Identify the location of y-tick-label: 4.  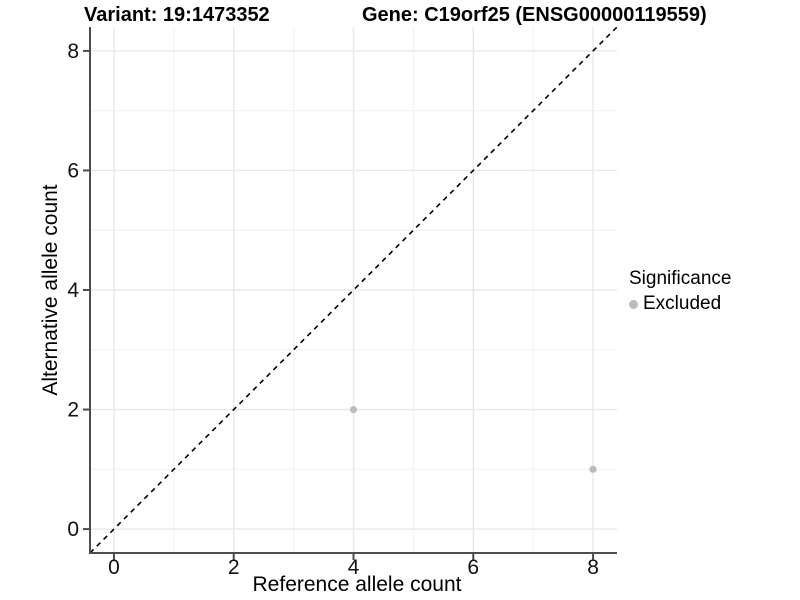
(73, 290).